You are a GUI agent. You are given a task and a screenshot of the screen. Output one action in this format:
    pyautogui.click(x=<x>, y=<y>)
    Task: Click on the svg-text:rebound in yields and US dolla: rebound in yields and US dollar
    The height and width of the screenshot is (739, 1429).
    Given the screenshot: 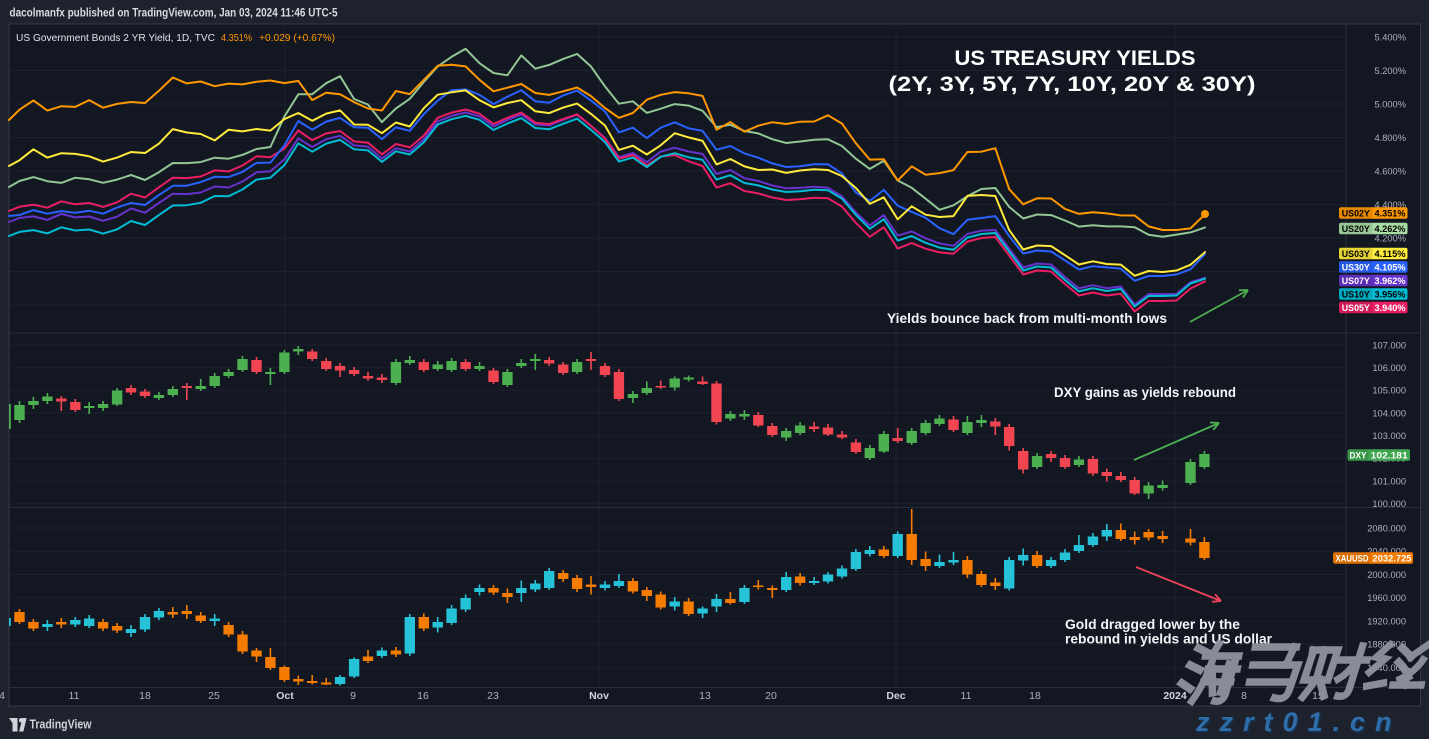 What is the action you would take?
    pyautogui.click(x=1169, y=639)
    